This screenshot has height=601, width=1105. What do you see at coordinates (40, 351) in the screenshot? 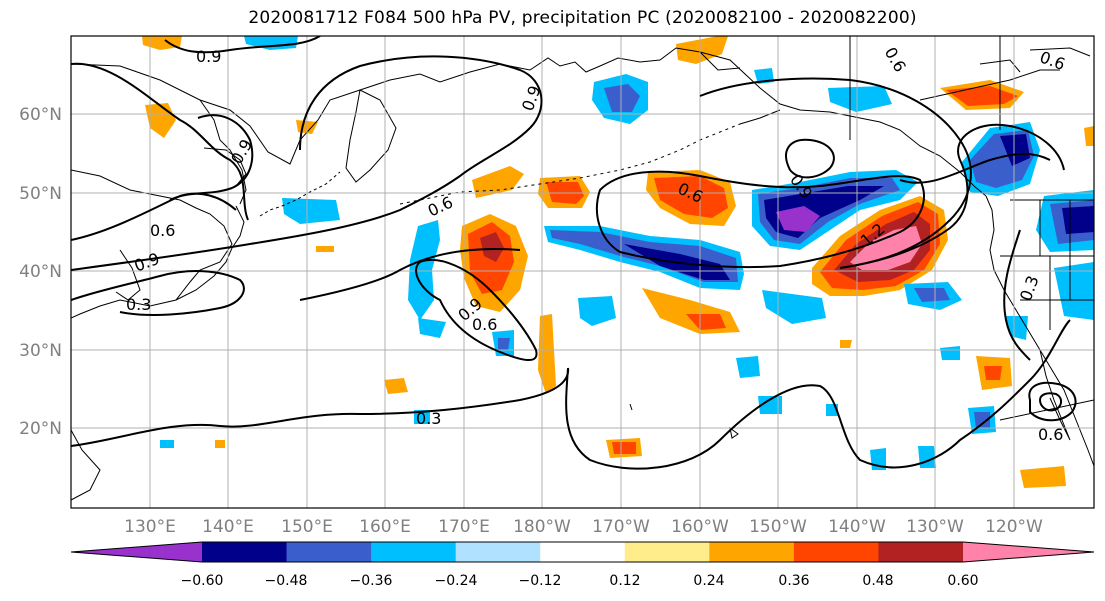
I see `lat-label: 30°N` at bounding box center [40, 351].